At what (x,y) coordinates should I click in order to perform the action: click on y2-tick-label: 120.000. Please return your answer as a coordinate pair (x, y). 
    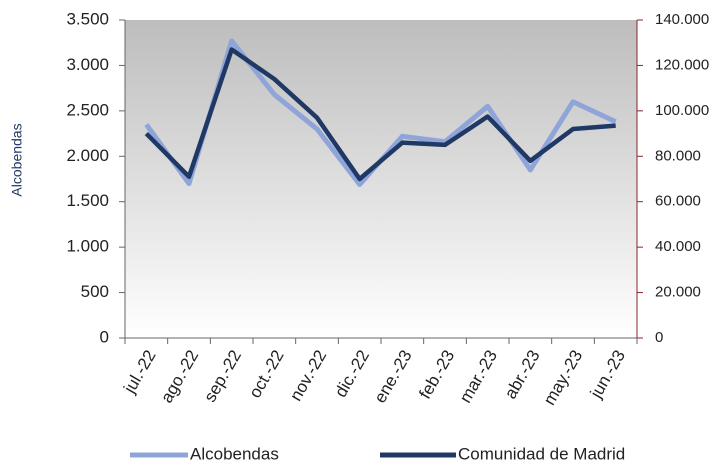
    Looking at the image, I should click on (682, 64).